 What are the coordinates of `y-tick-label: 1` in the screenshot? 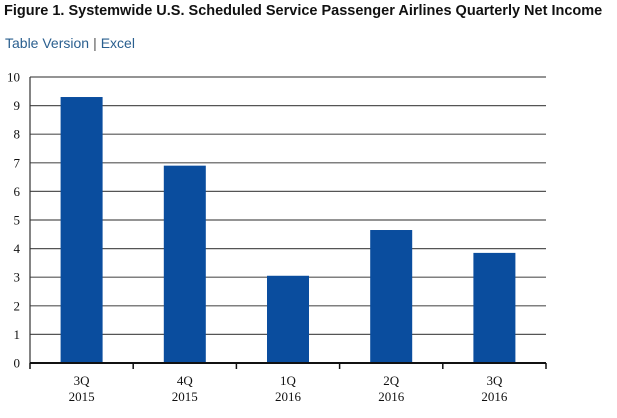 It's located at (17, 334).